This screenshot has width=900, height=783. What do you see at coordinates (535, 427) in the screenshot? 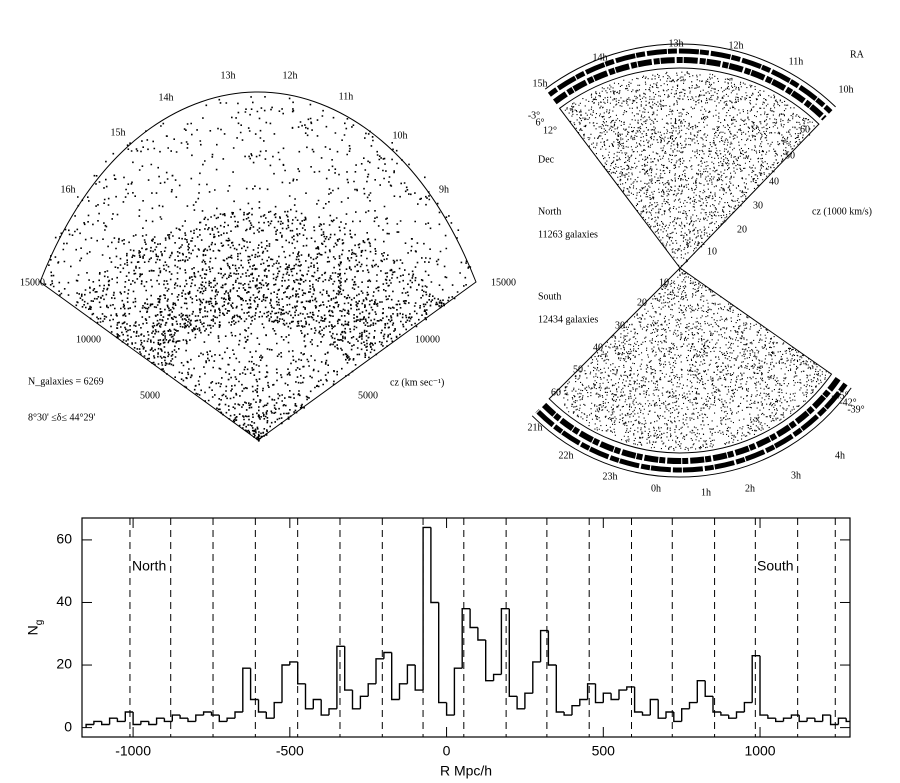
I see `wedge-label: 21h` at bounding box center [535, 427].